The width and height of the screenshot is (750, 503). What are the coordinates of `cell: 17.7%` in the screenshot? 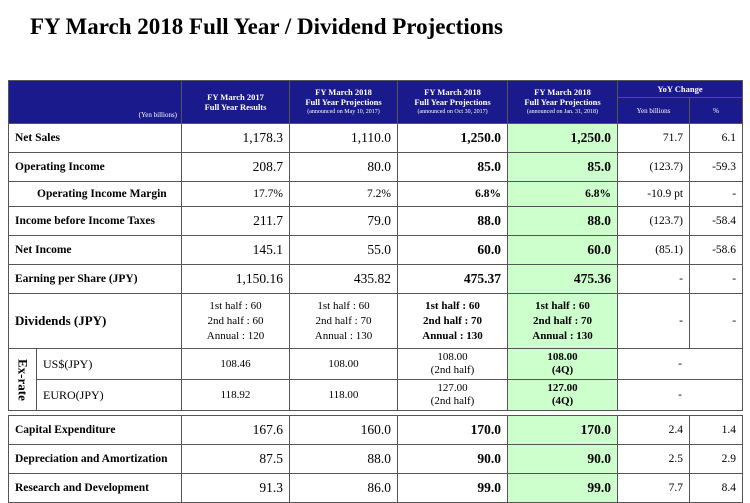 It's located at (236, 194).